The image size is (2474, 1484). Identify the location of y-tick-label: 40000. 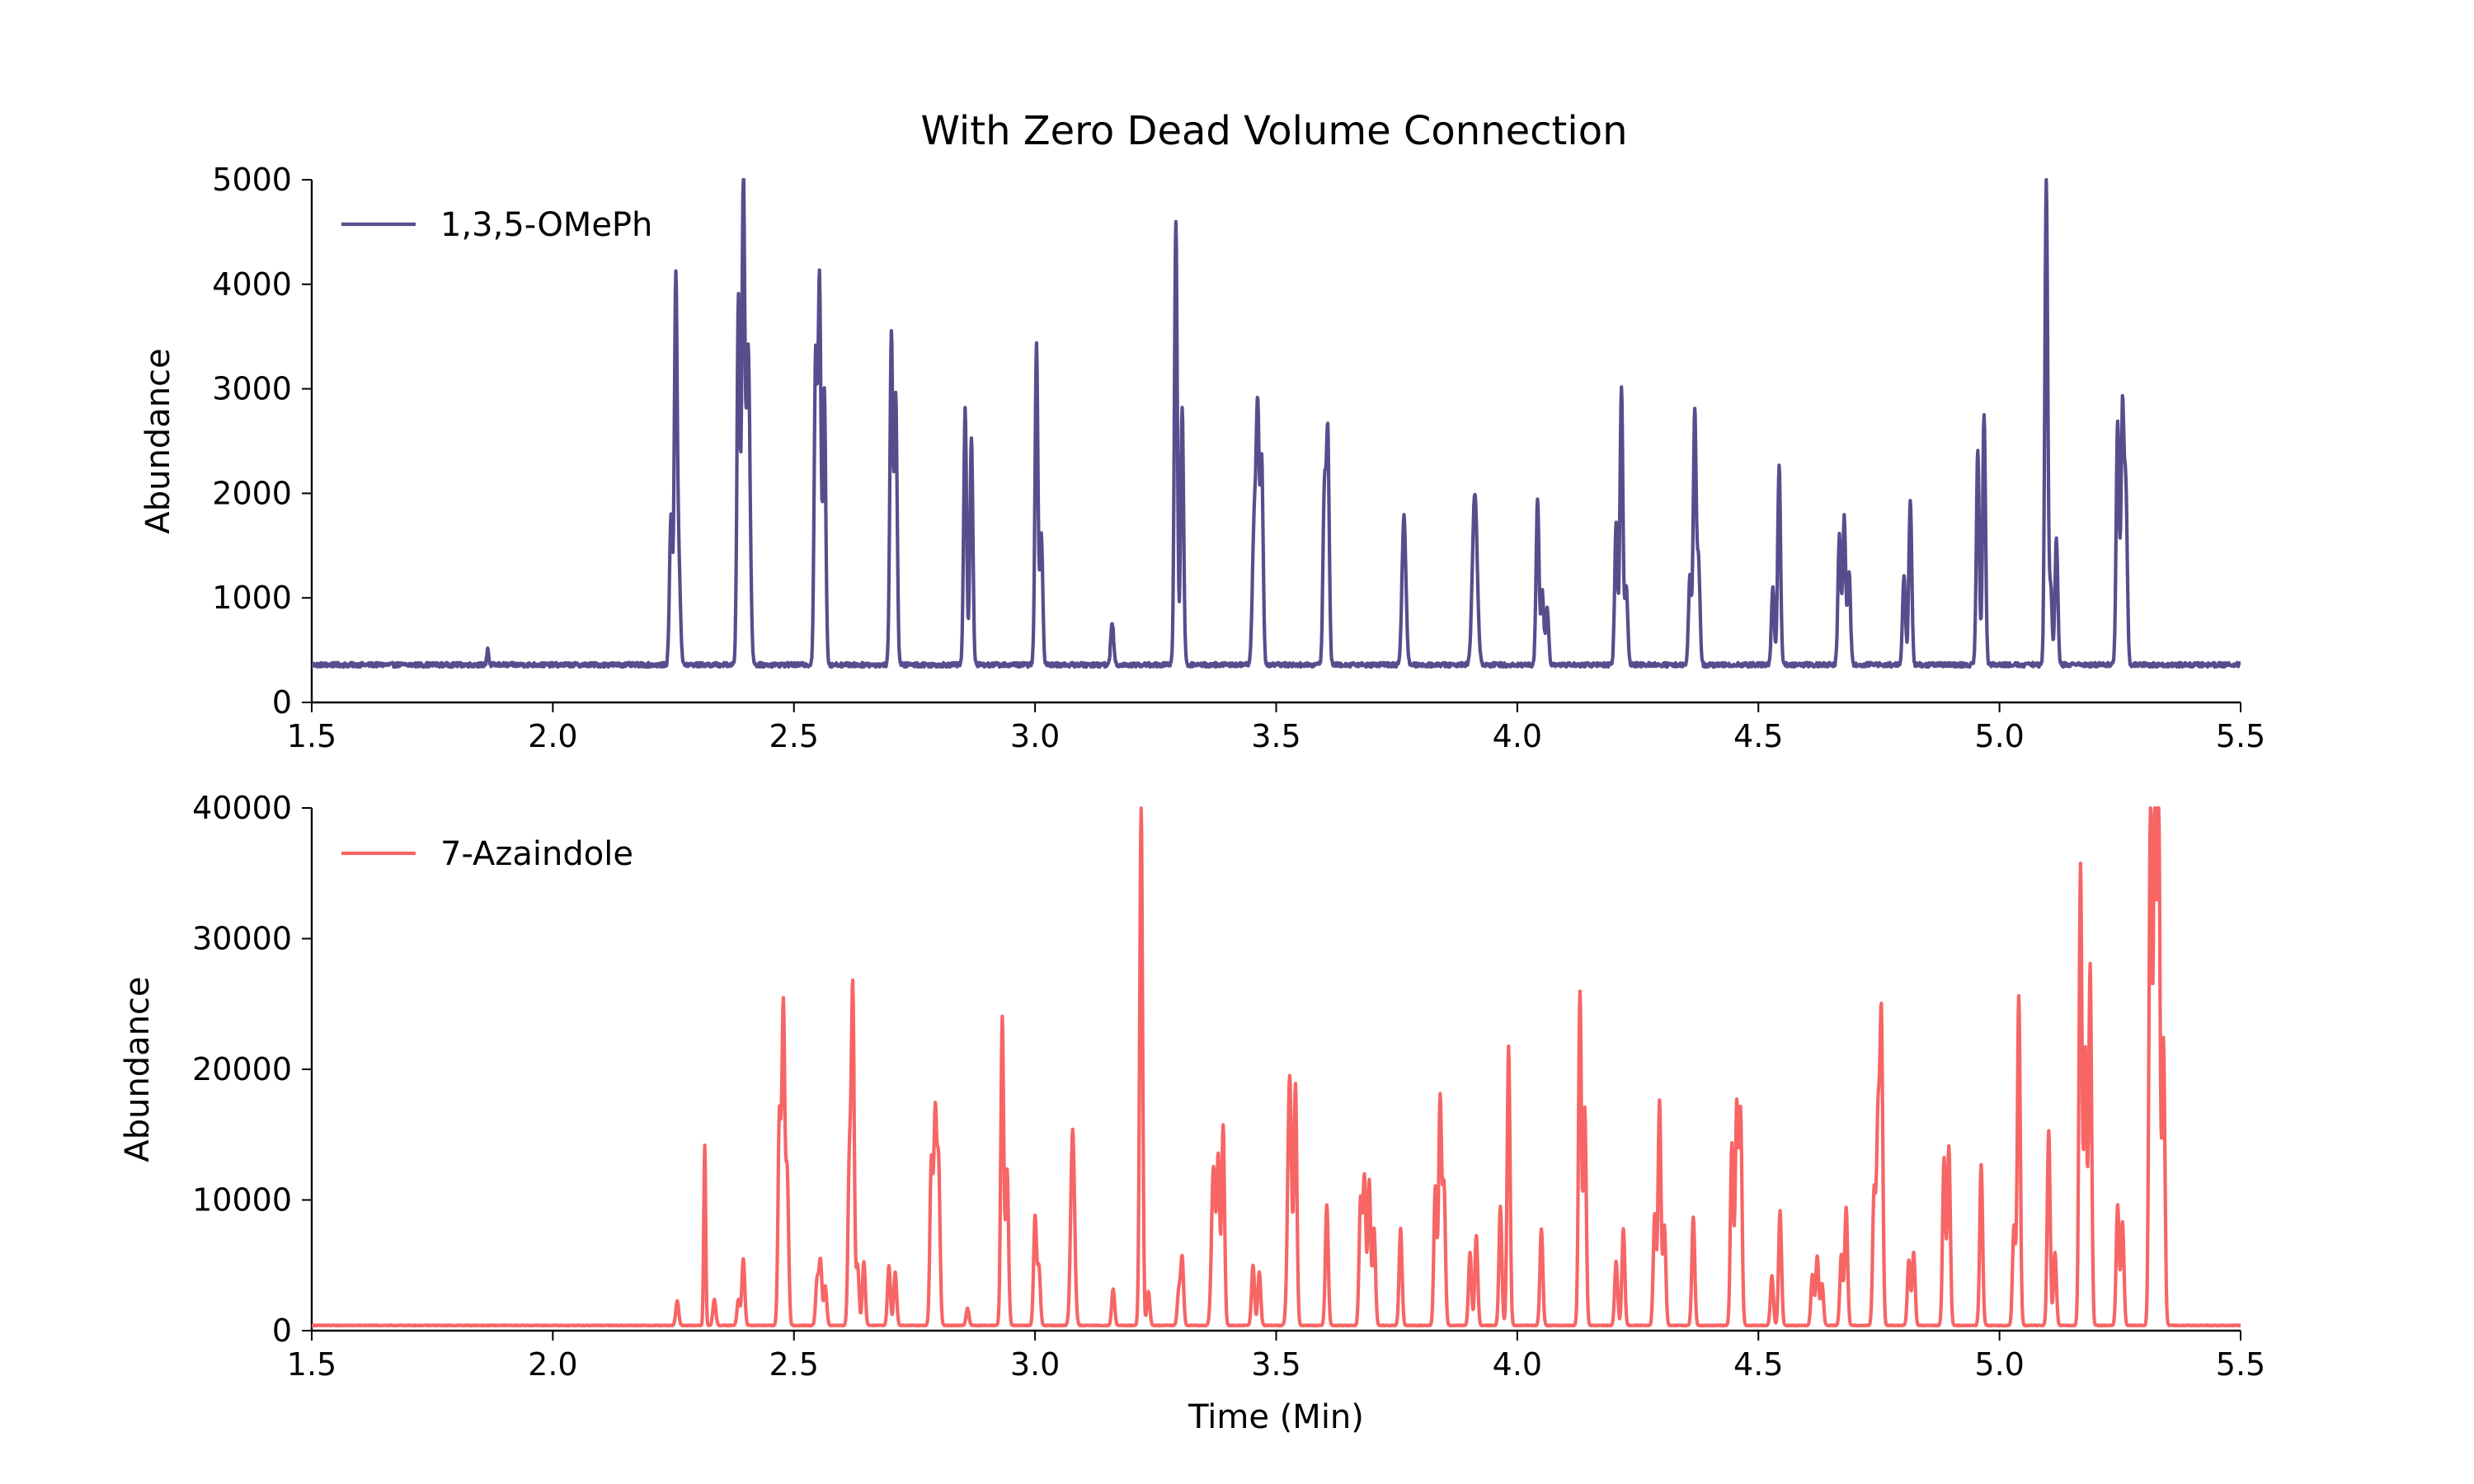
(242, 808).